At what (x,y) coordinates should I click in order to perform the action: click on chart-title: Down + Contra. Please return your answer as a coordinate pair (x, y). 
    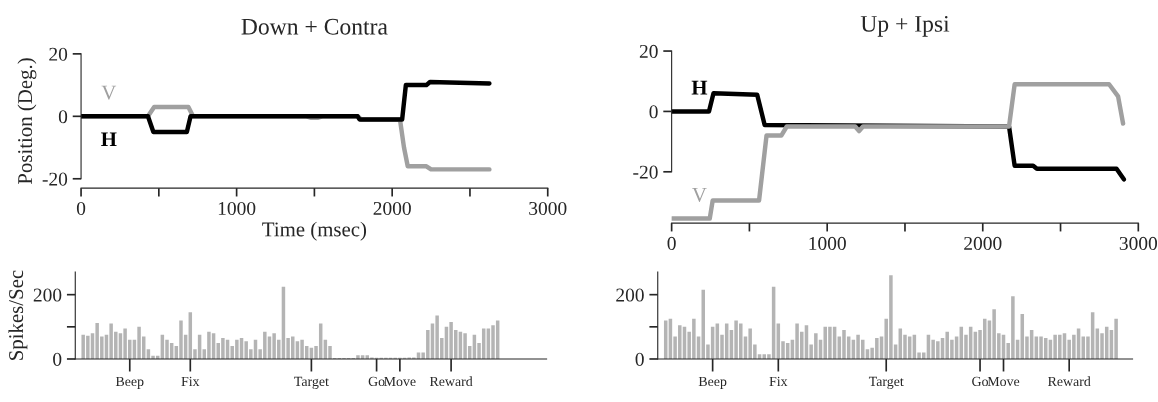
    Looking at the image, I should click on (314, 26).